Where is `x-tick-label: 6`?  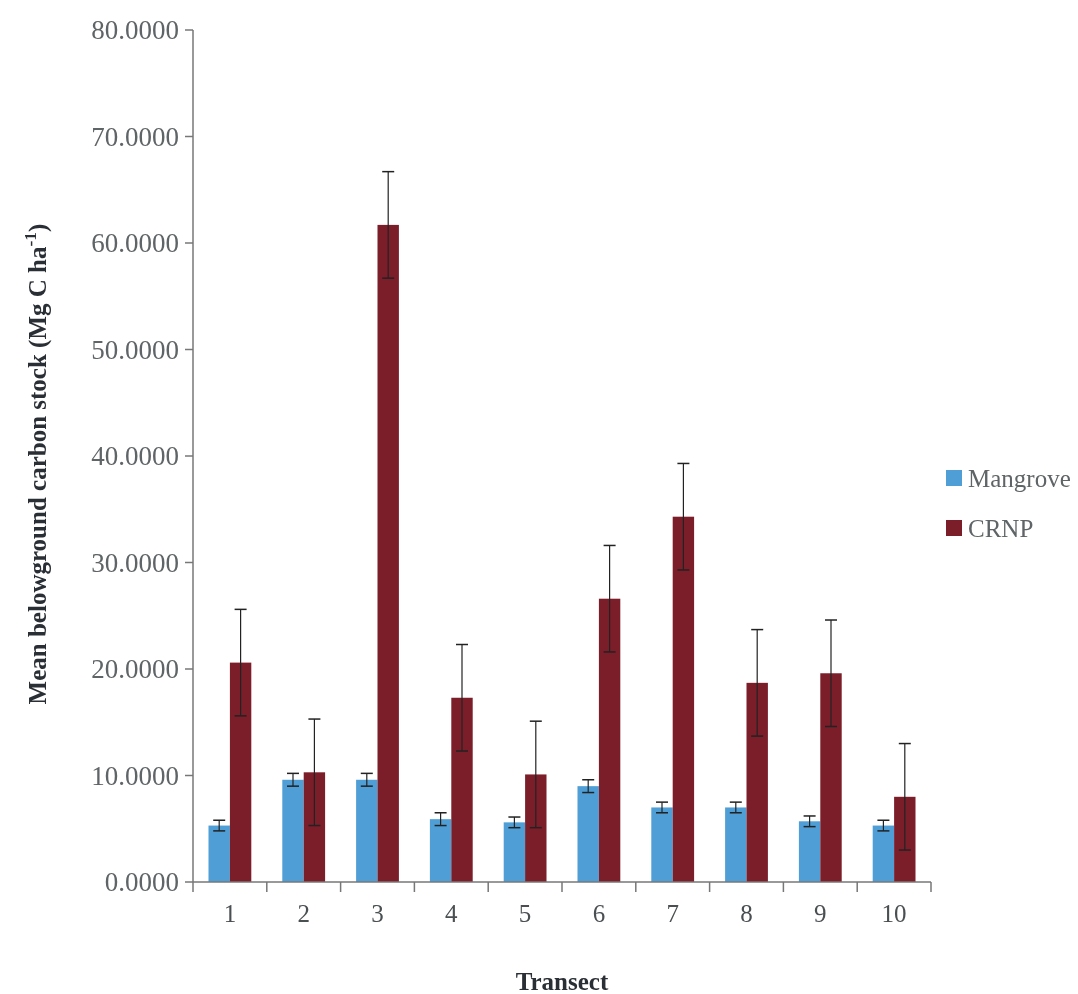 x-tick-label: 6 is located at coordinates (599, 913).